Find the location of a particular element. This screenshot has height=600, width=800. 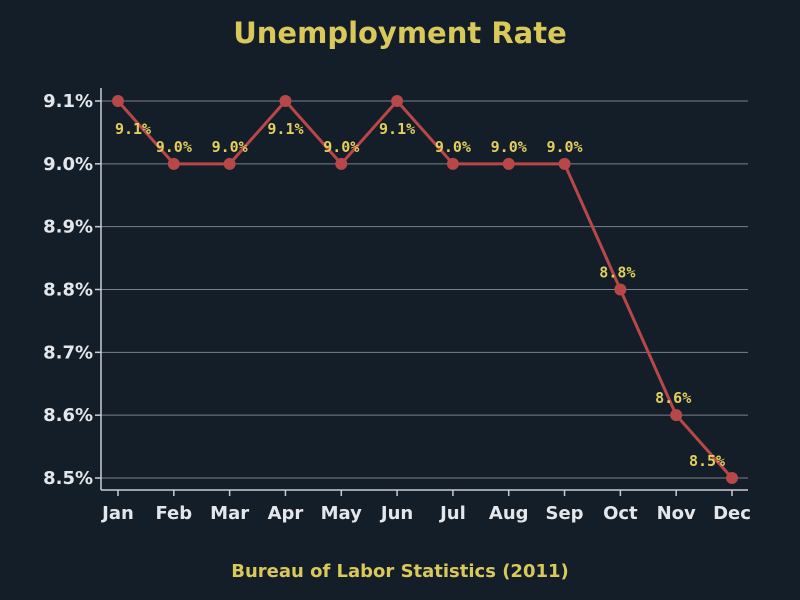

y-tick-label: 8.5% is located at coordinates (68, 478).